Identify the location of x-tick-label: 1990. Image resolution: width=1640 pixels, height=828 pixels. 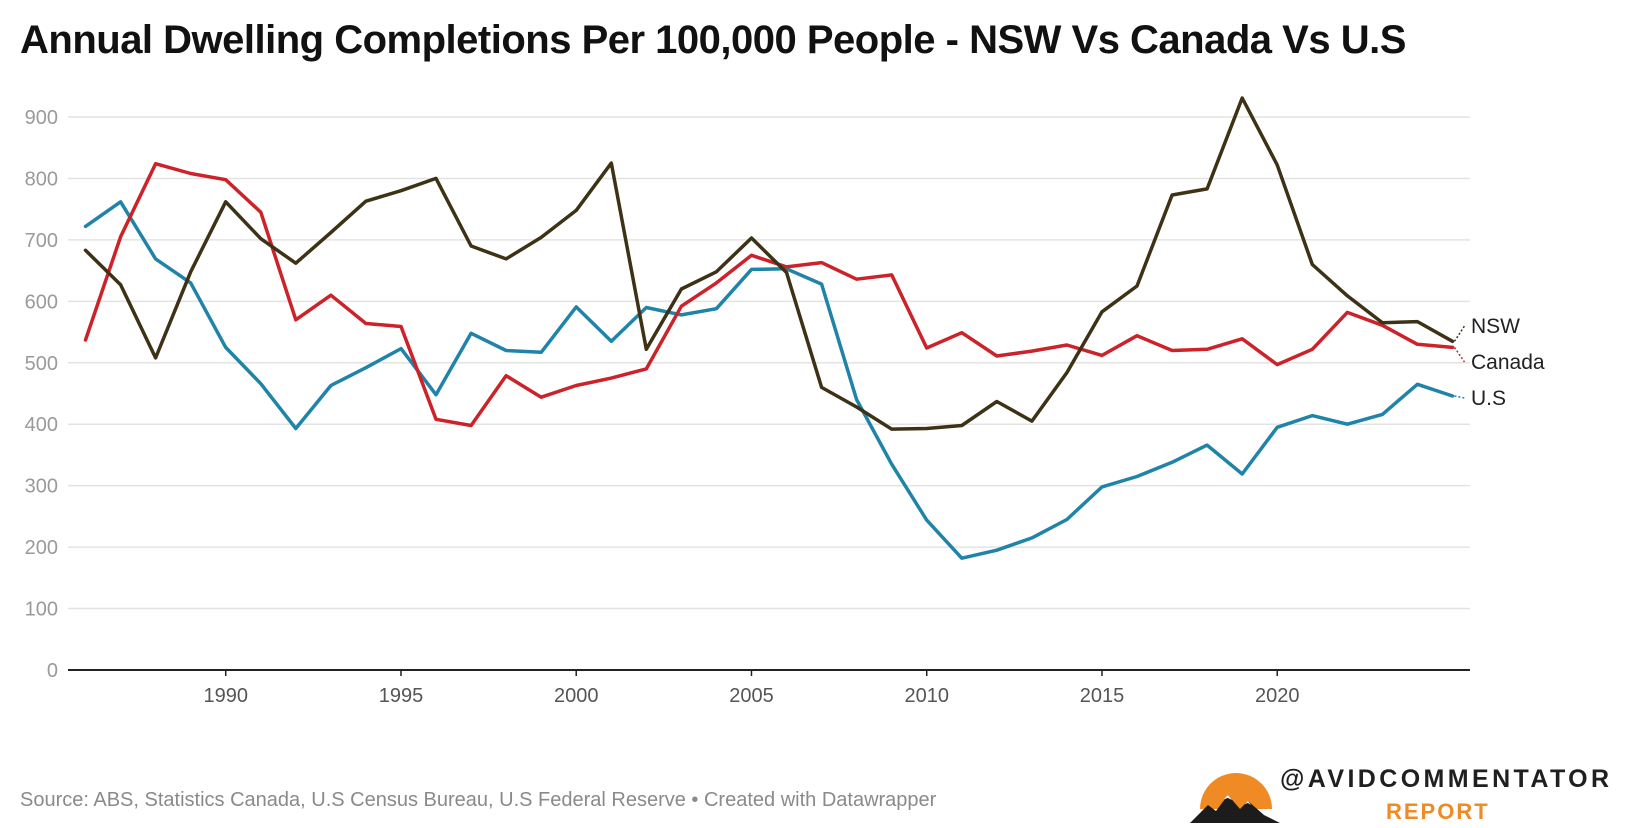
(225, 696).